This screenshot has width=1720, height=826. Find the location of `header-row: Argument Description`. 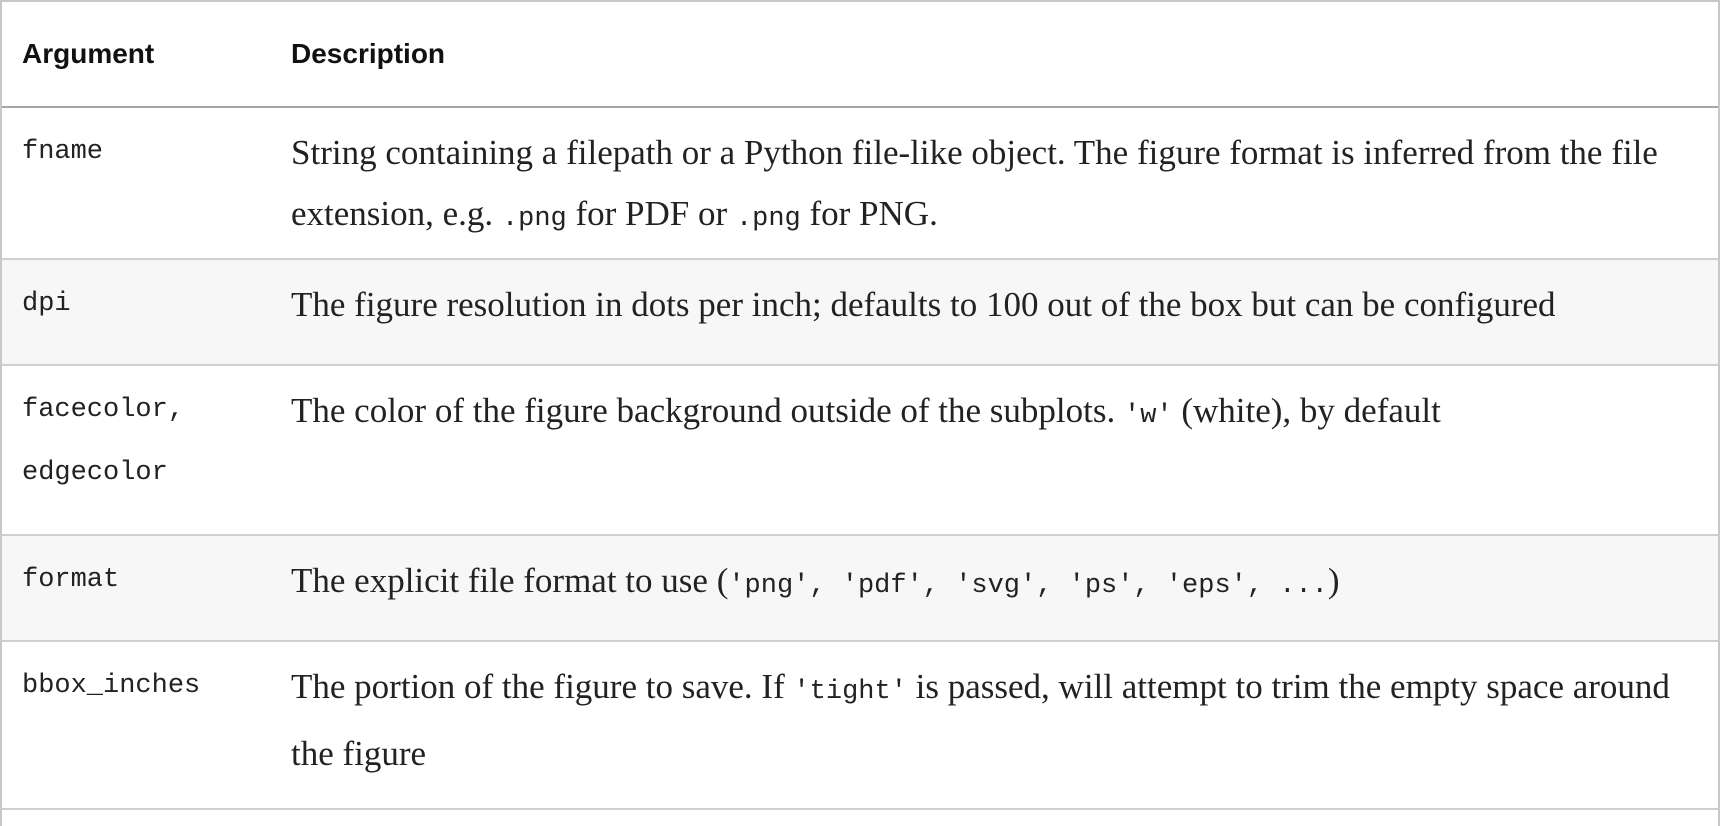

header-row: Argument Description is located at coordinates (860, 55).